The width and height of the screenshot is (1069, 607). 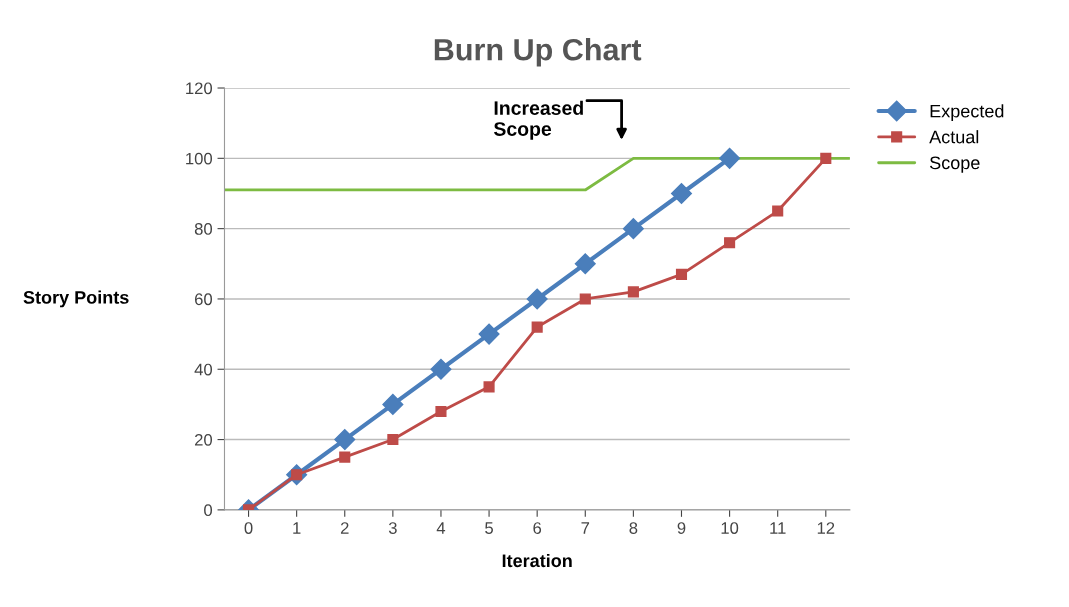 I want to click on x-axis-title: Iteration, so click(x=537, y=560).